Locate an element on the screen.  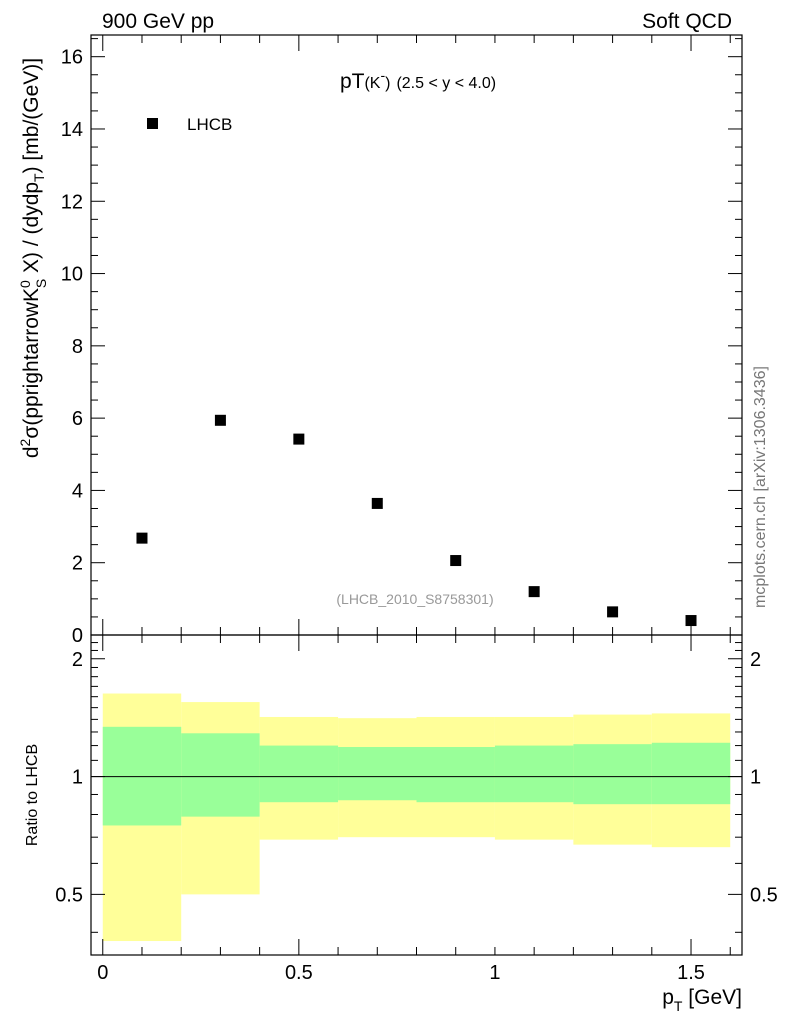
x-axis-label: pT [GeV] is located at coordinates (702, 1000).